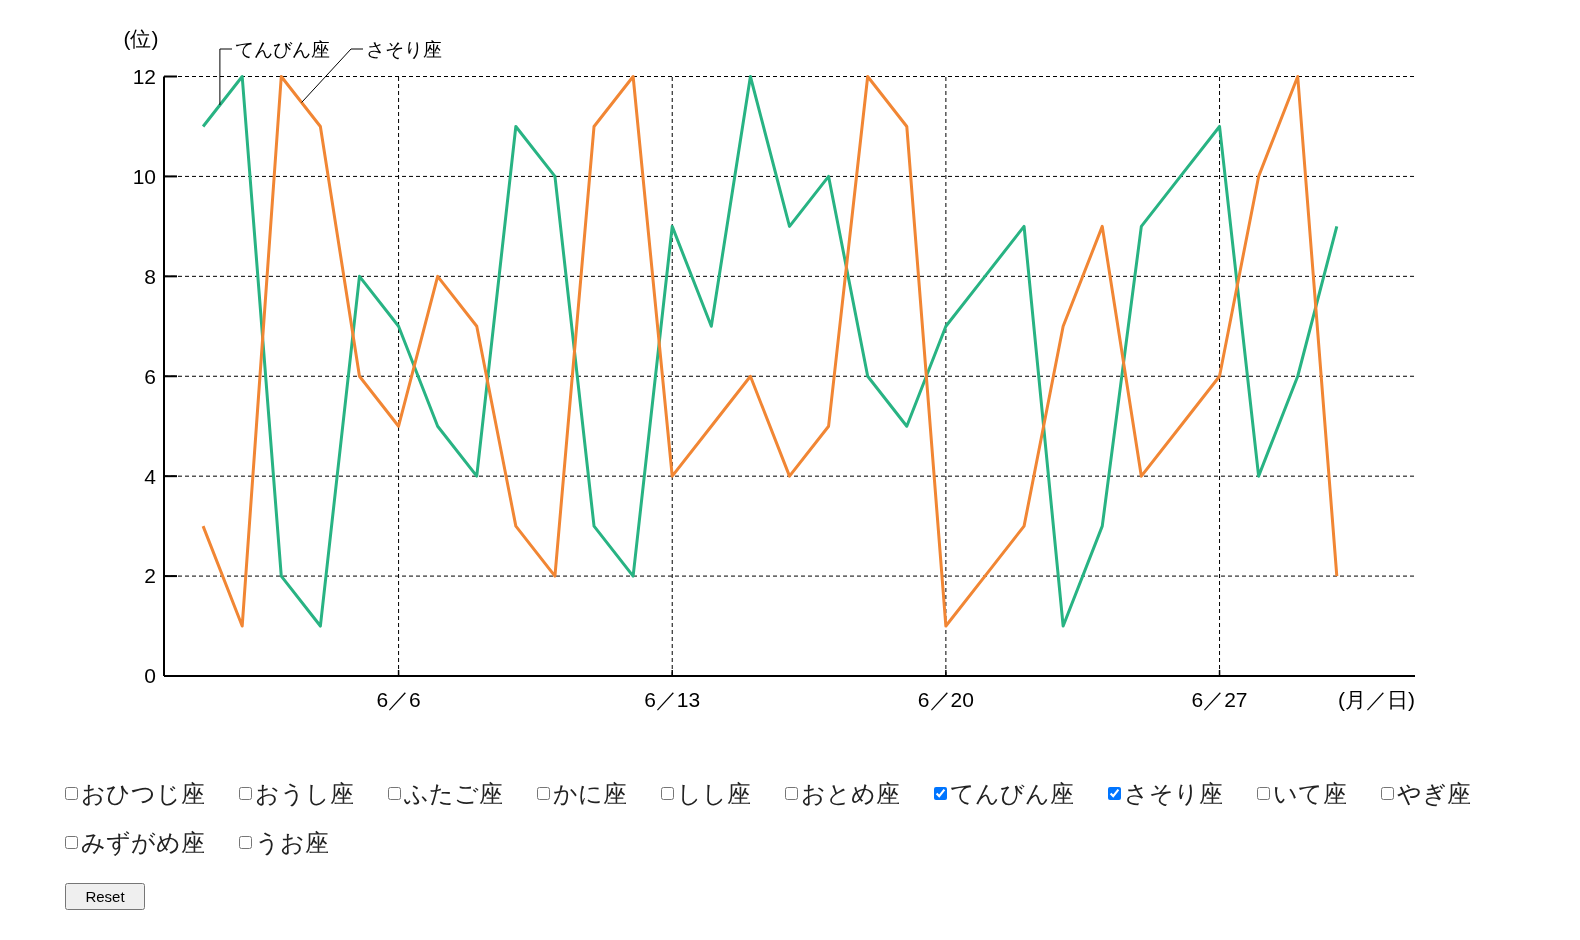 The width and height of the screenshot is (1580, 940). What do you see at coordinates (1310, 794) in the screenshot?
I see `text: いて座` at bounding box center [1310, 794].